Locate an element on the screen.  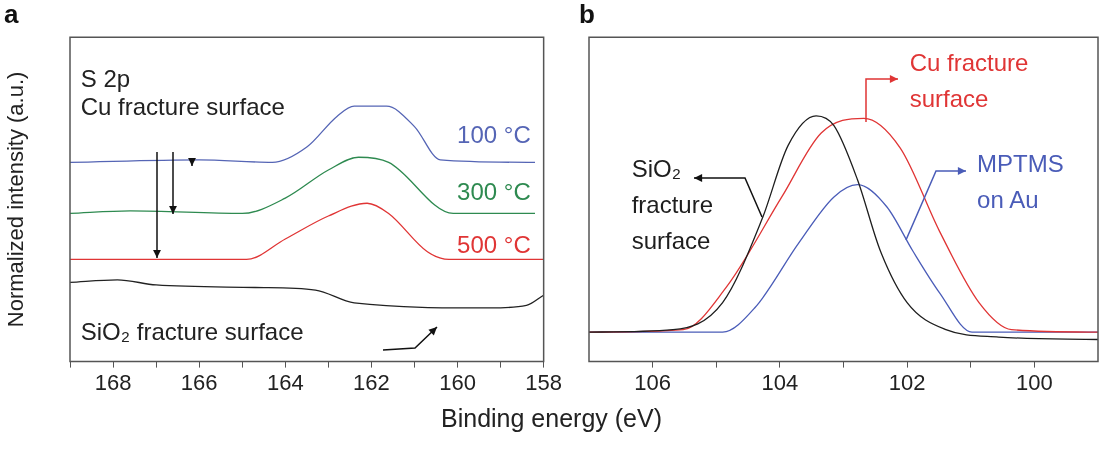
annotation: Cu fracture surface is located at coordinates (182, 107).